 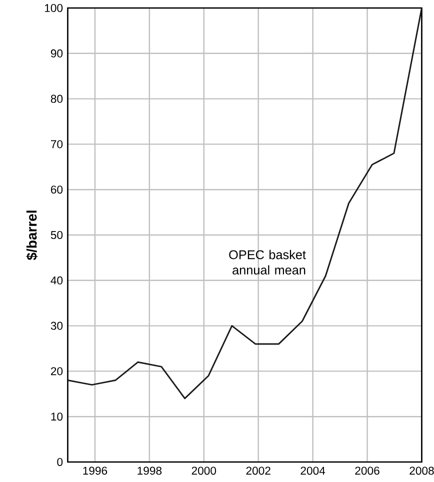 What do you see at coordinates (56, 235) in the screenshot?
I see `y-tick-label: 50` at bounding box center [56, 235].